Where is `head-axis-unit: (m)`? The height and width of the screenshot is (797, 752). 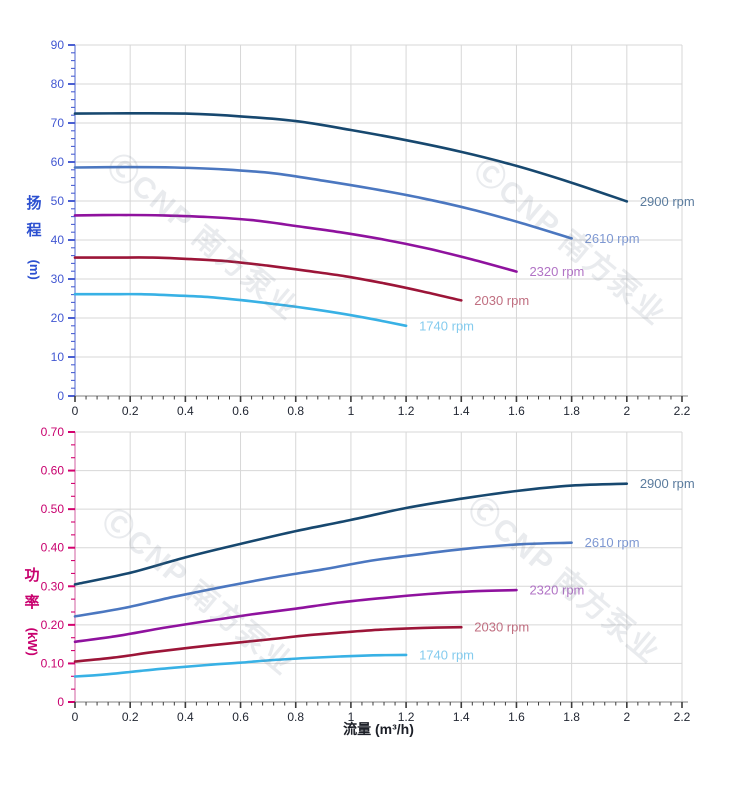
head-axis-unit: (m) is located at coordinates (34, 269).